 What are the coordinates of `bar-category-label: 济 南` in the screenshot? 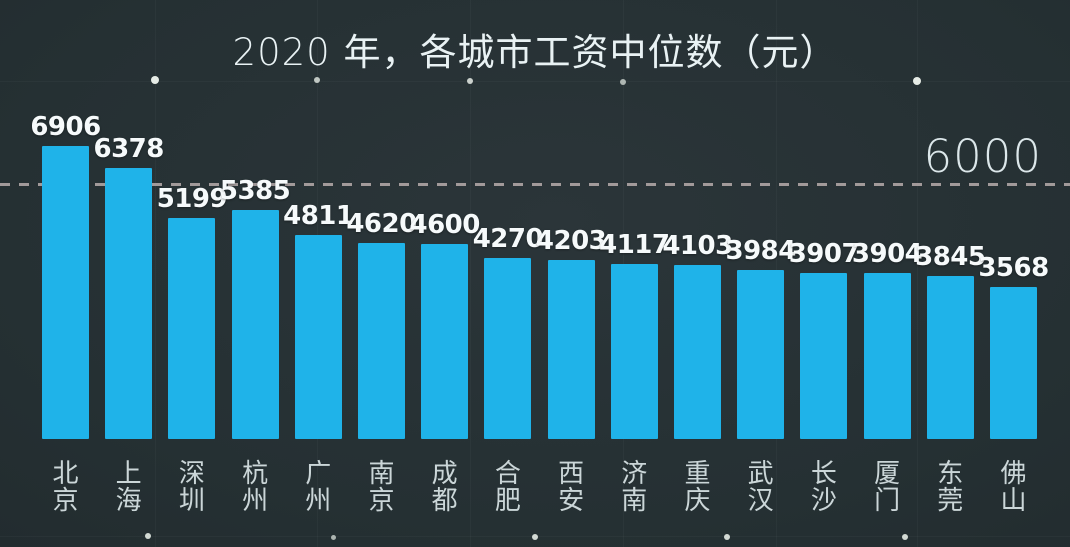 It's located at (634, 487).